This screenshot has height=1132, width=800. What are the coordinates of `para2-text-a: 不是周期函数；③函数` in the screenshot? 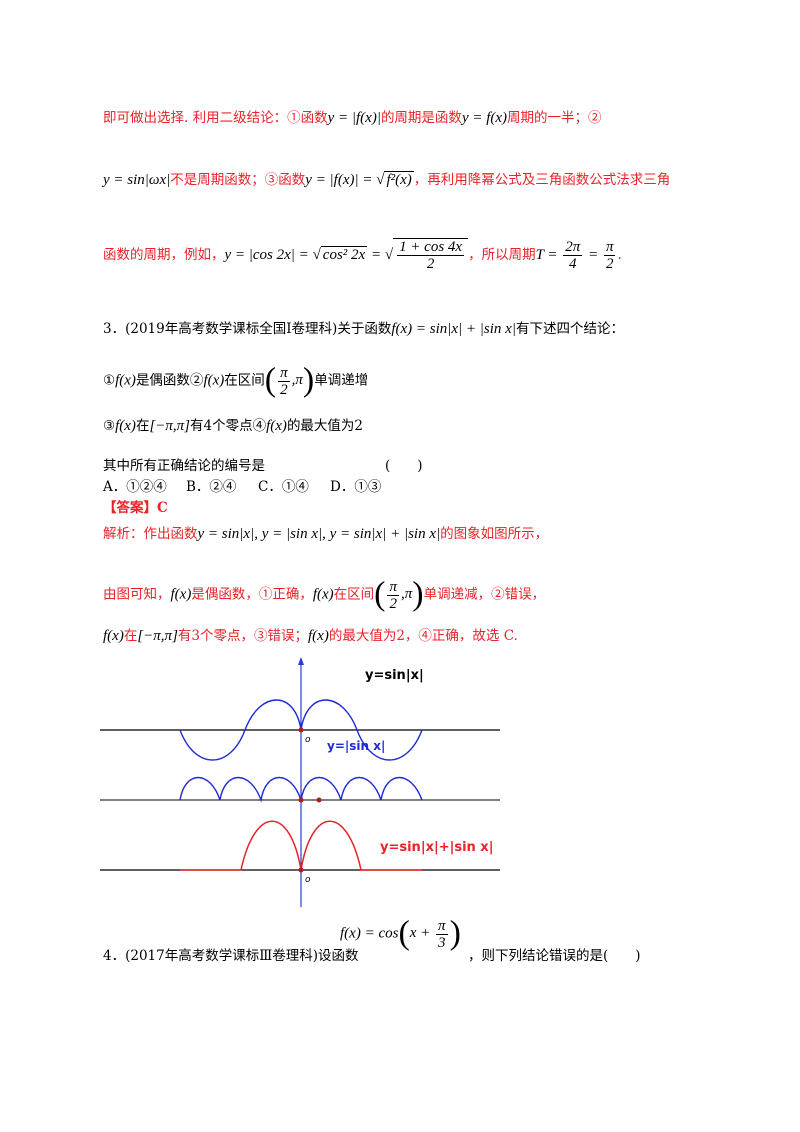 It's located at (238, 180).